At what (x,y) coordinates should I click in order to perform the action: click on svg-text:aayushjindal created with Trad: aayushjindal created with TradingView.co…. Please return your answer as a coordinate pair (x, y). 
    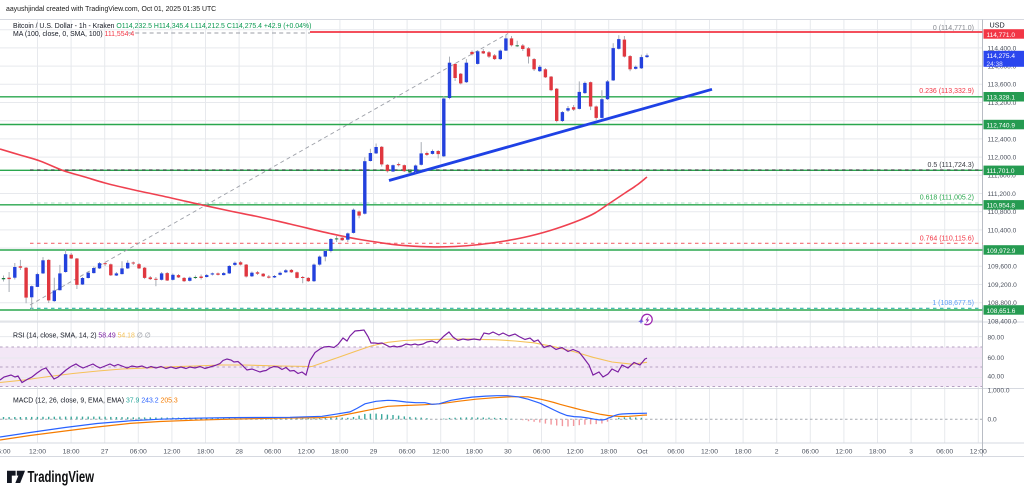
    Looking at the image, I should click on (111, 9).